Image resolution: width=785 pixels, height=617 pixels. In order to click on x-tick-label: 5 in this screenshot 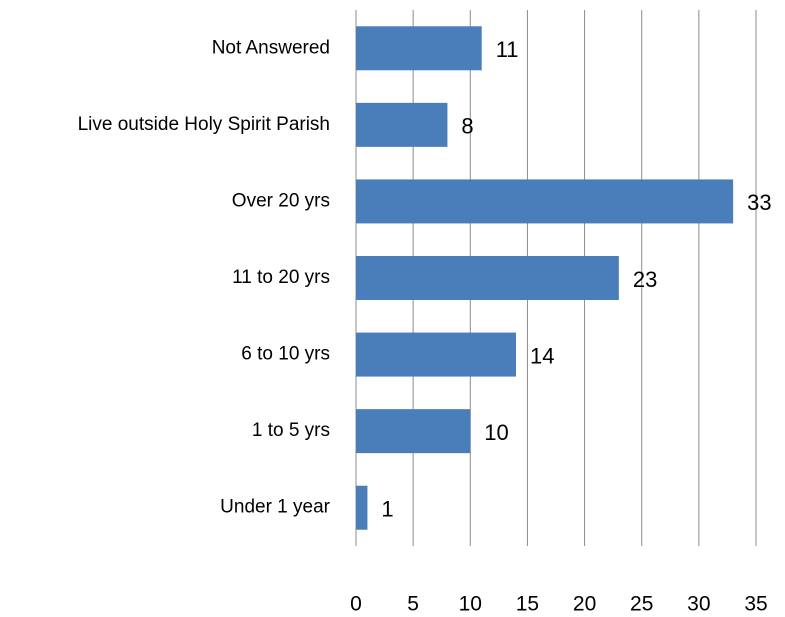, I will do `click(413, 604)`.